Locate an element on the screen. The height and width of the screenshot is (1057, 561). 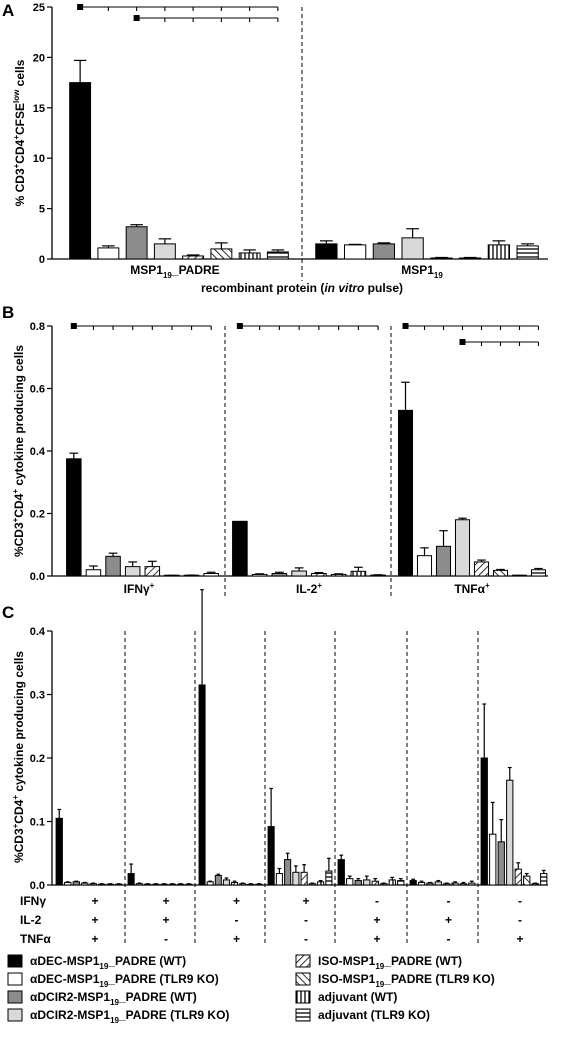
panel-a-ytick-label: 10 is located at coordinates (39, 159).